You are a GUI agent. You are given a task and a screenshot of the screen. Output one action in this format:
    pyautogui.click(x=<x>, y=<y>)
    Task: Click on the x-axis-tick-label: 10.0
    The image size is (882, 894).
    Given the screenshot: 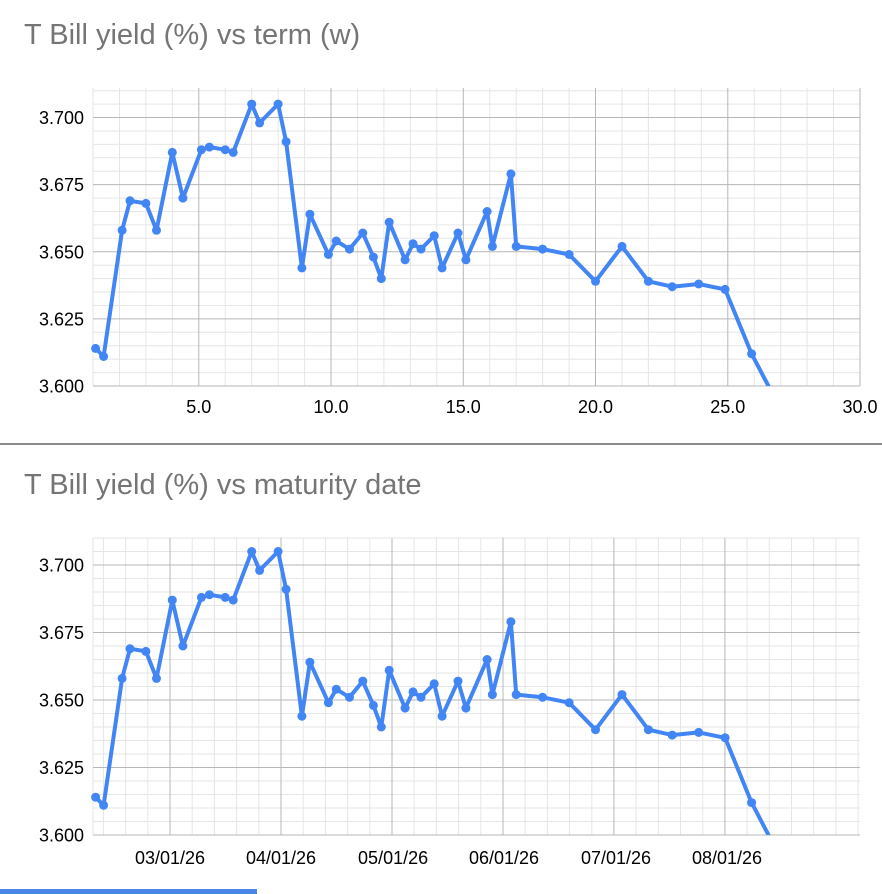 What is the action you would take?
    pyautogui.click(x=330, y=407)
    